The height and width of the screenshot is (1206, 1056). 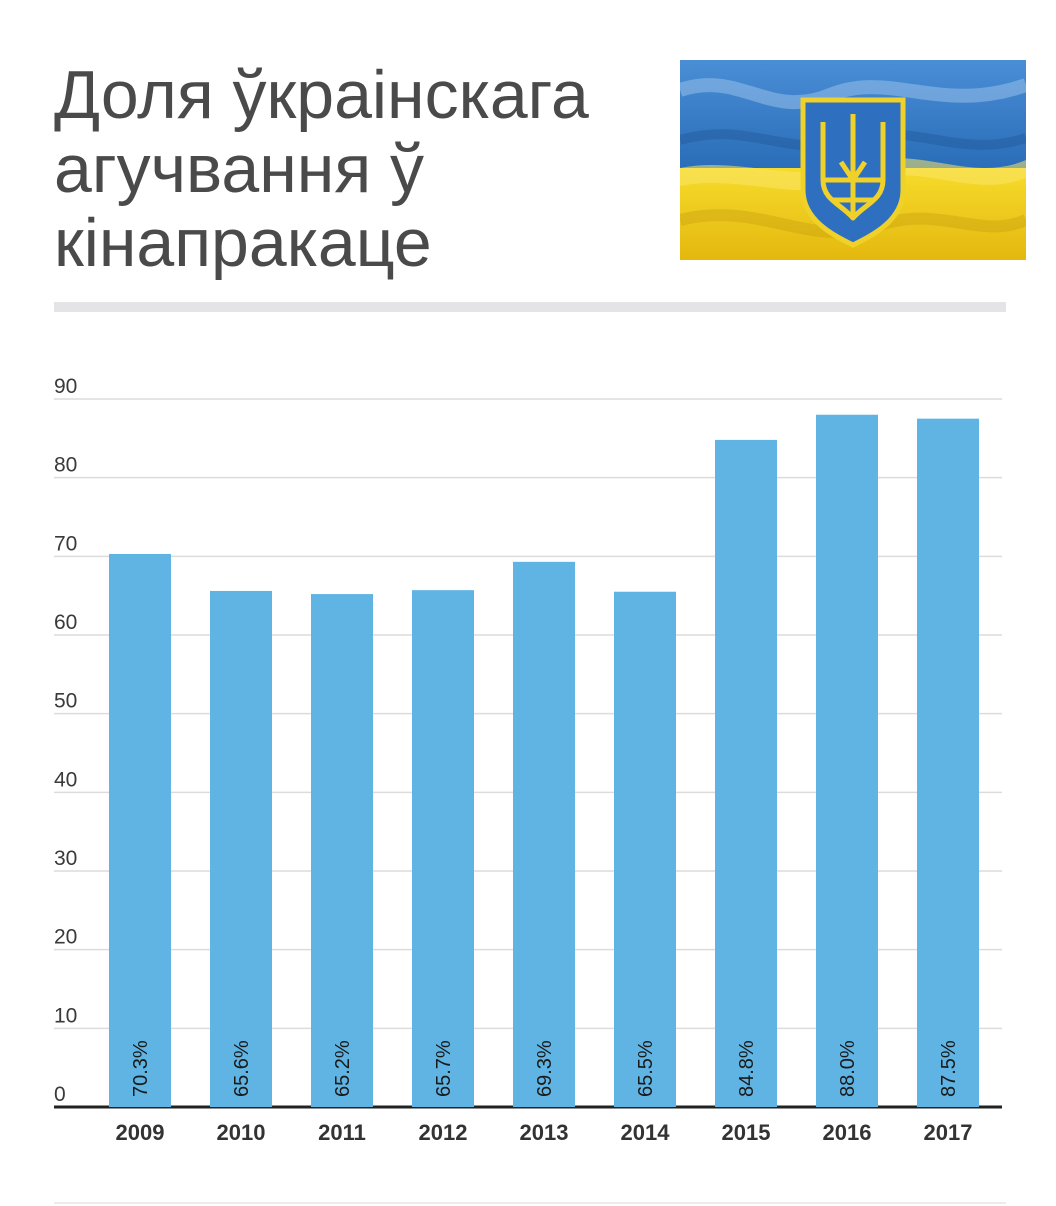 I want to click on x-tick-label: 2009, so click(x=140, y=1132).